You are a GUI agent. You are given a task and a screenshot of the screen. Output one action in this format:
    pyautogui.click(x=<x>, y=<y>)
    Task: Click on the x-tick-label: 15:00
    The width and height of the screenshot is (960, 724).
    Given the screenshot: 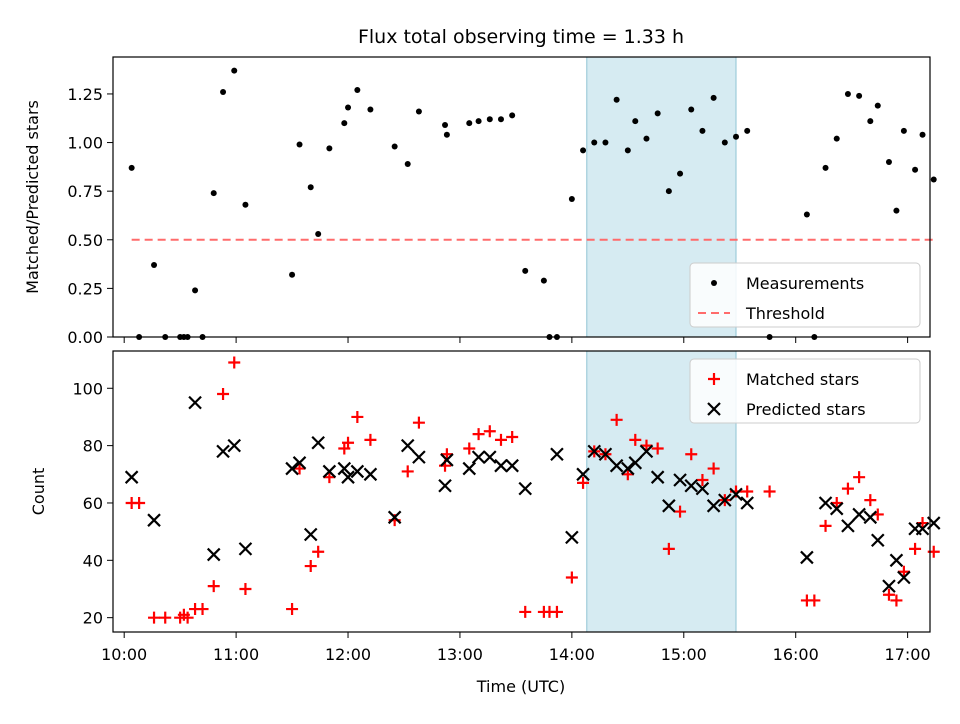 What is the action you would take?
    pyautogui.click(x=684, y=654)
    